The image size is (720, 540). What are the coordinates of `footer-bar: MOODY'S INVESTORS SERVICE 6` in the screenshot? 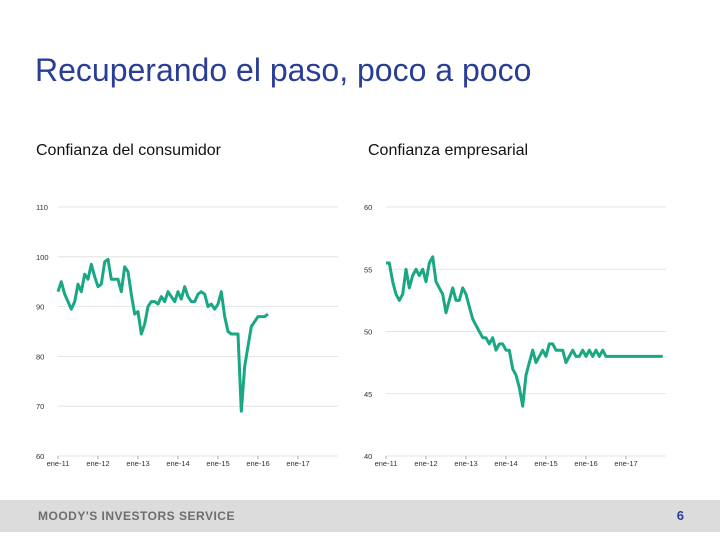 It's located at (360, 516).